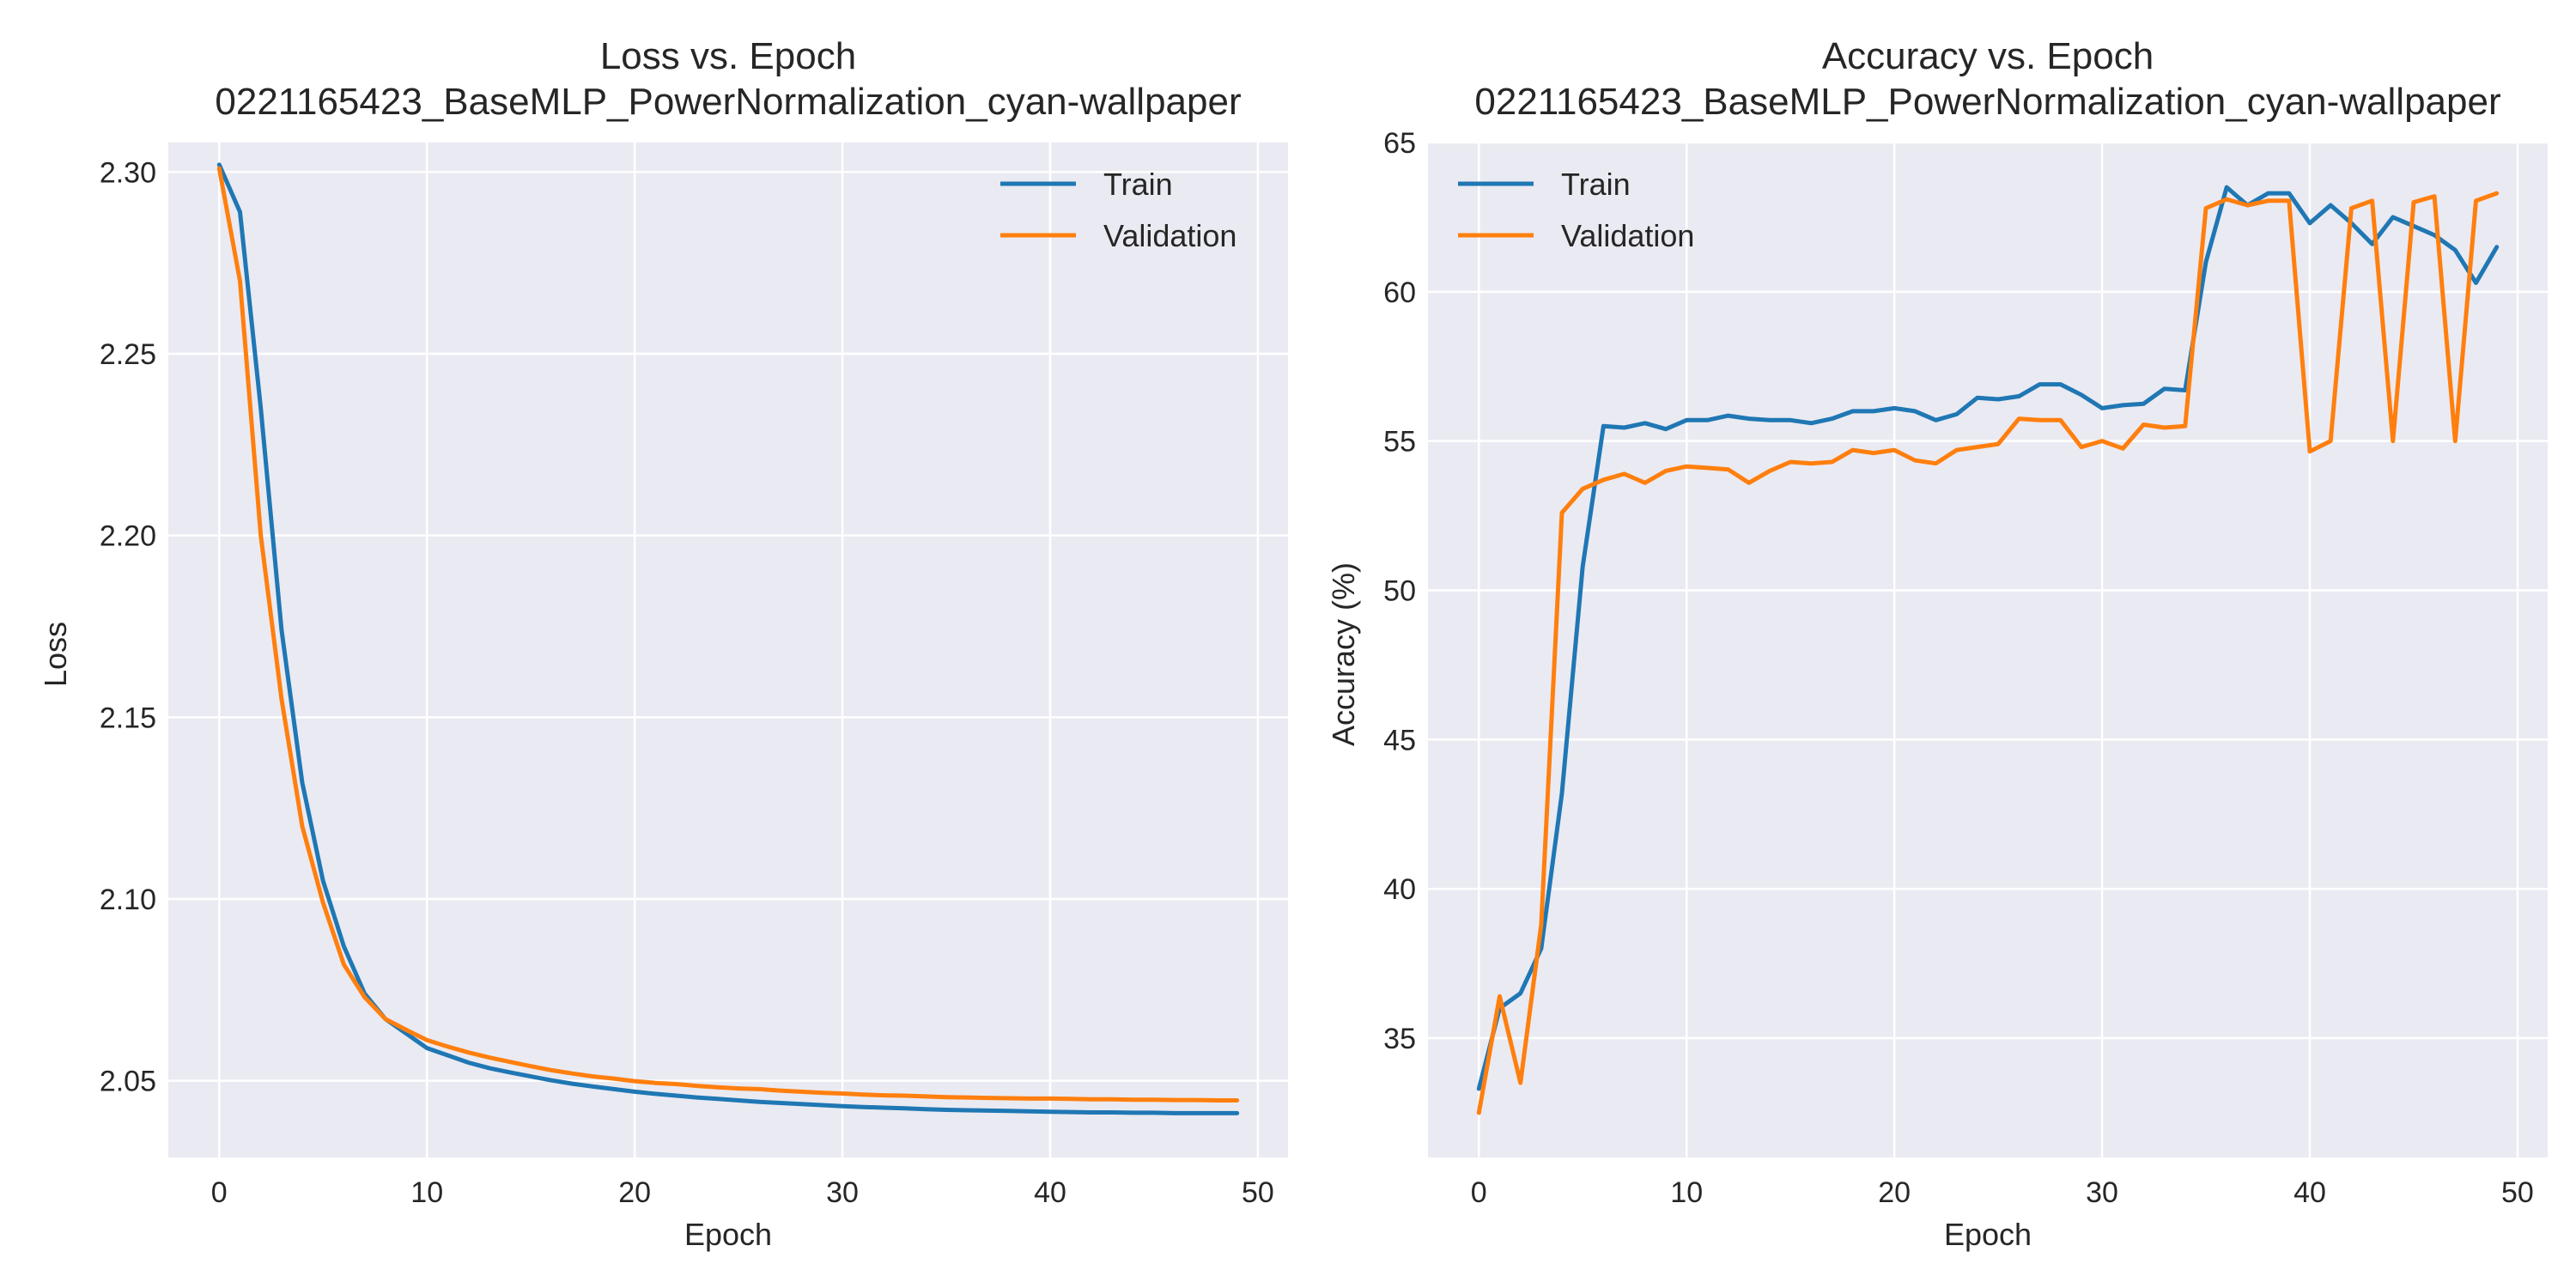  What do you see at coordinates (728, 56) in the screenshot?
I see `loss-chart-title: Loss vs. Epoch` at bounding box center [728, 56].